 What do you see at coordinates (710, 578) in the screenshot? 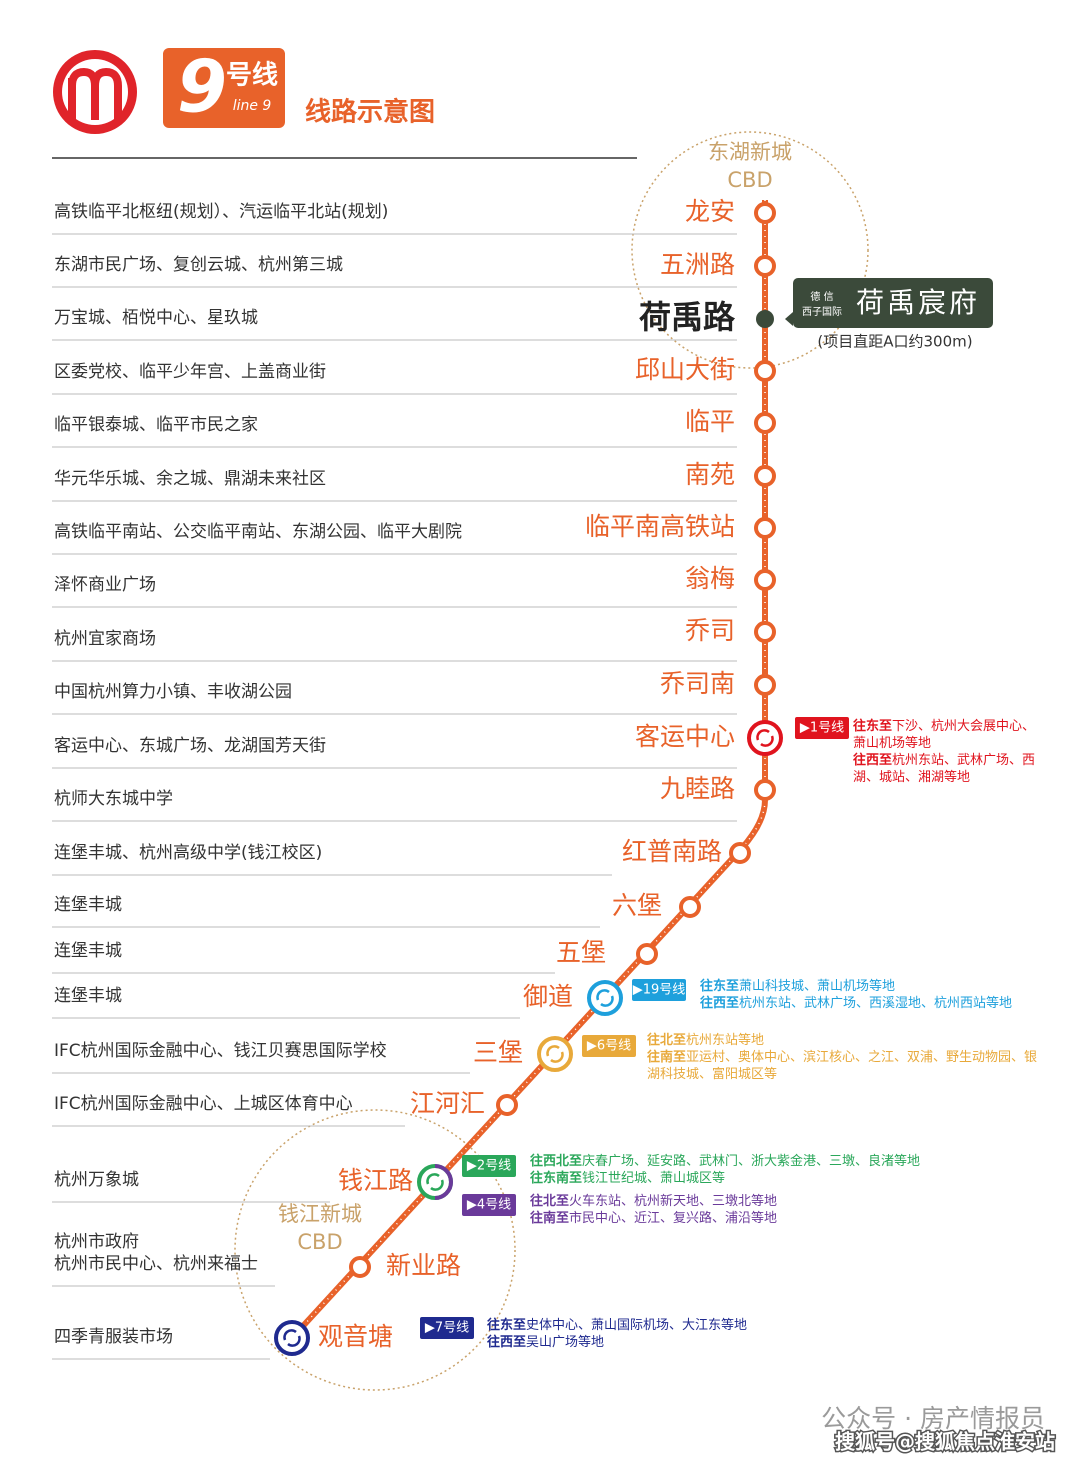
I see `station-name: 翁梅` at bounding box center [710, 578].